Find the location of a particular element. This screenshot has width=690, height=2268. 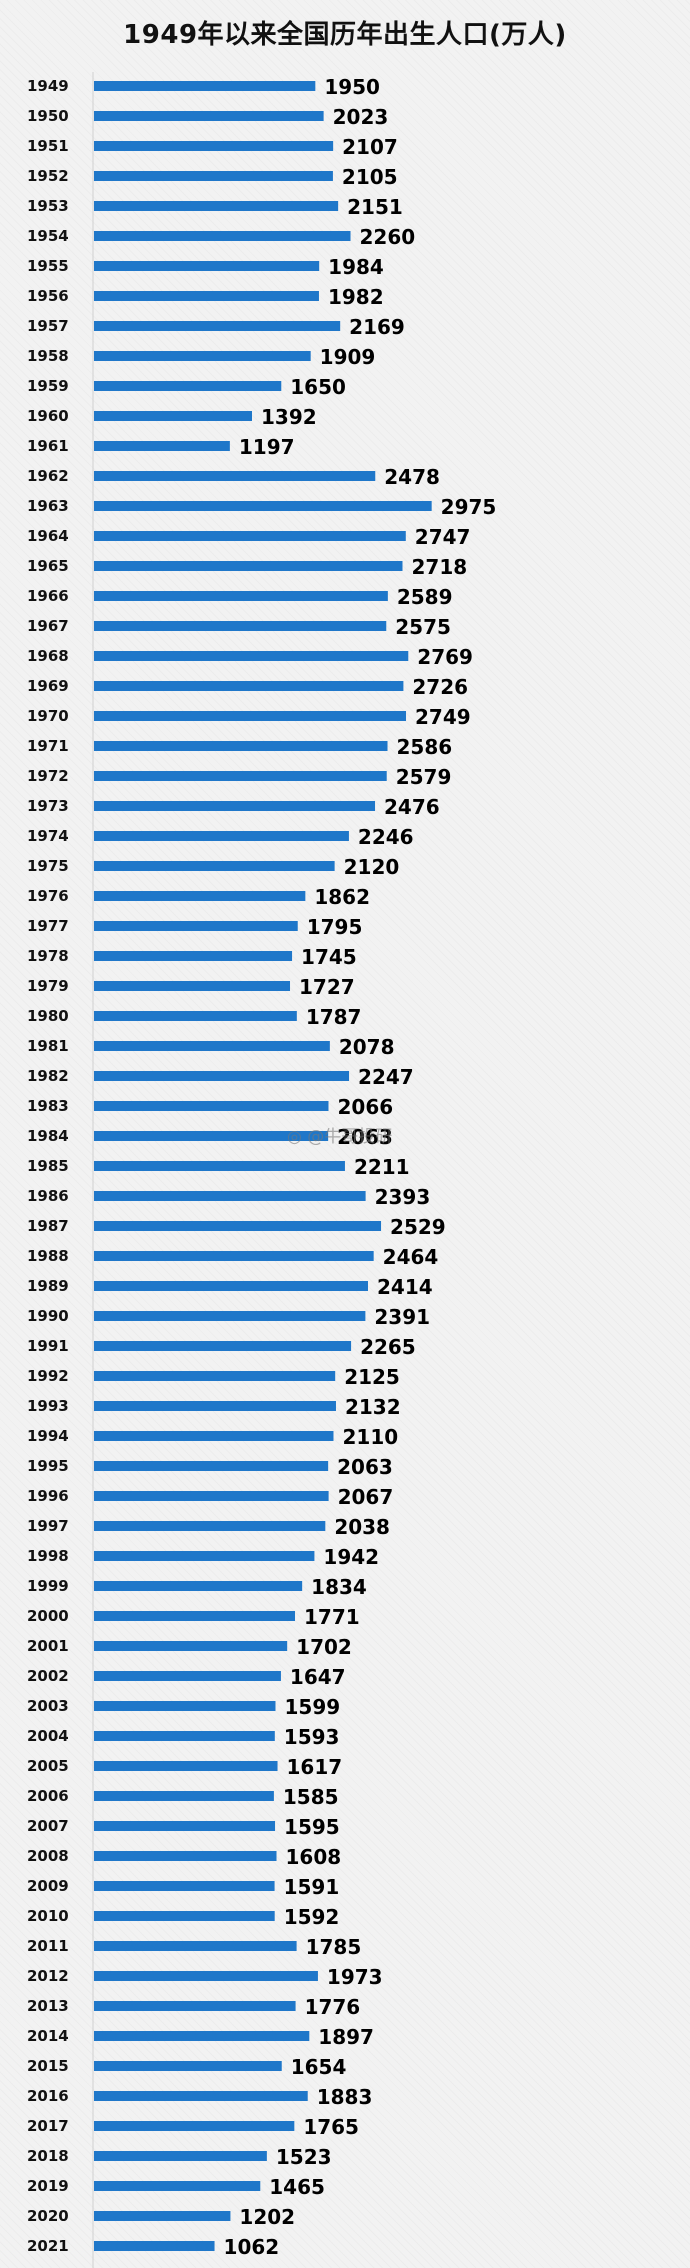

bar-row: 2010 1592 is located at coordinates (183, 1917).